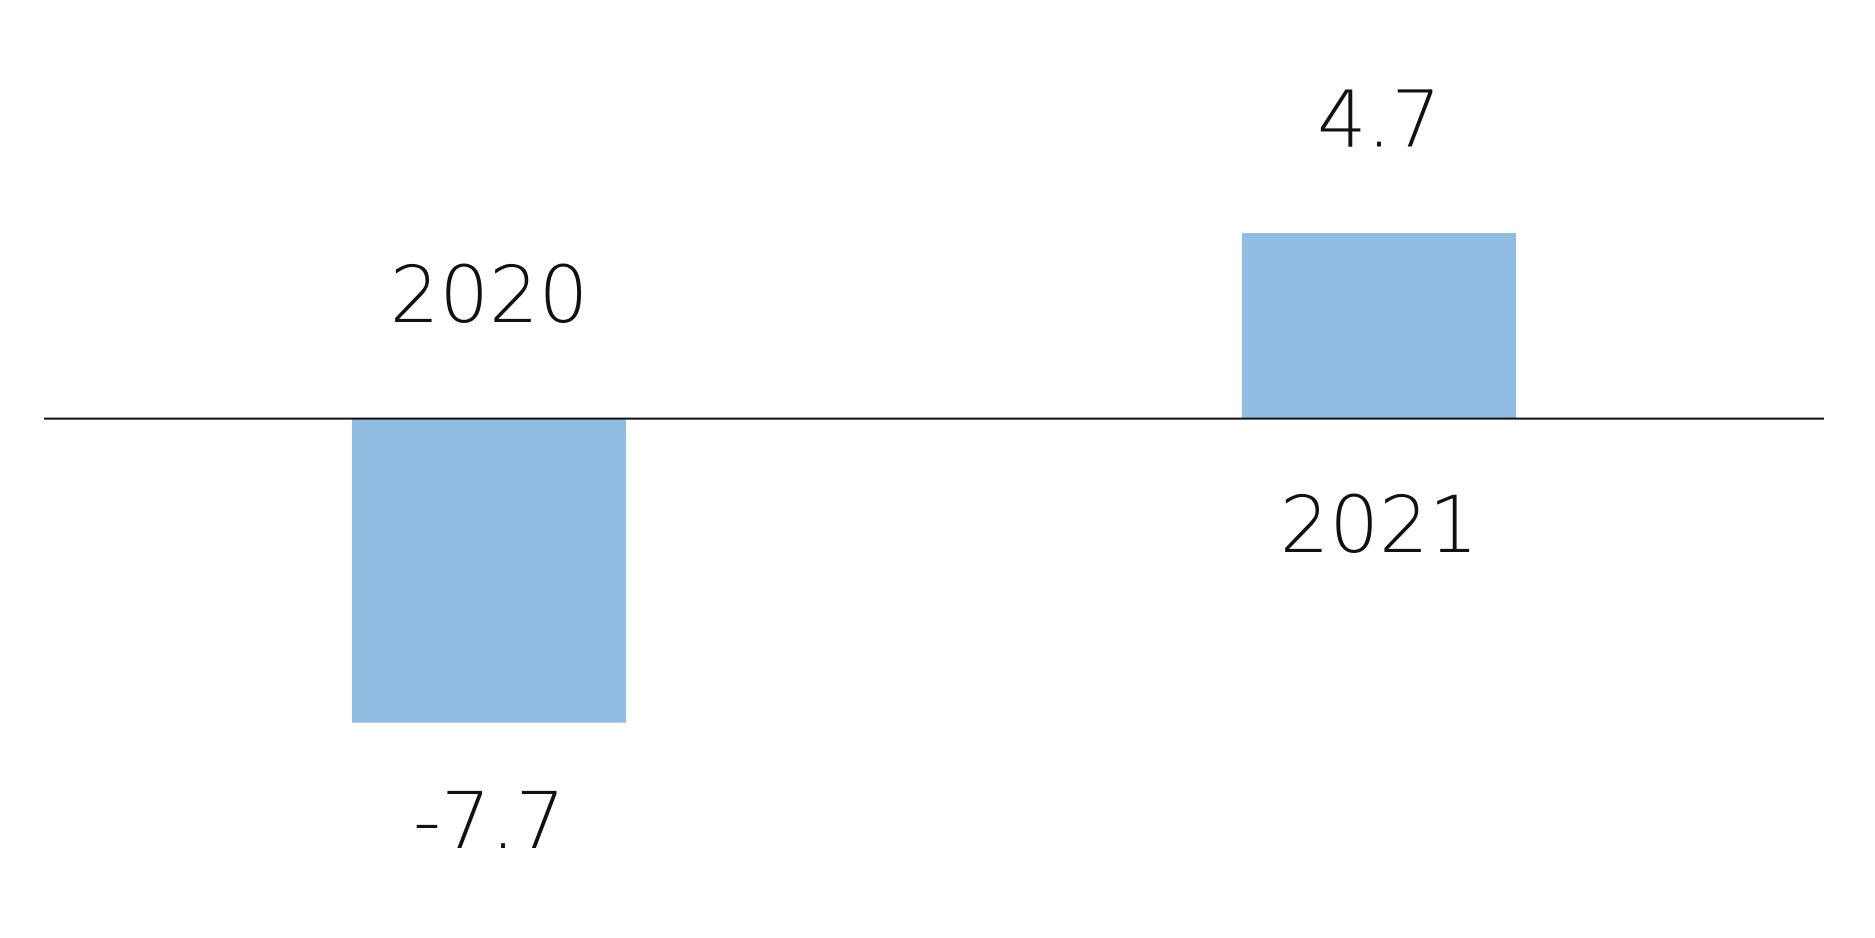 Image resolution: width=1875 pixels, height=938 pixels. I want to click on category-label: 2021, so click(1379, 526).